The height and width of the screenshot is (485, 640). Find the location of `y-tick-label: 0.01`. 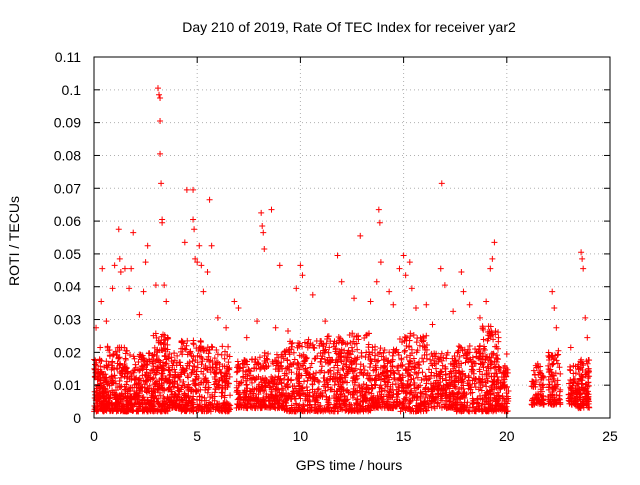

y-tick-label: 0.01 is located at coordinates (67, 385).